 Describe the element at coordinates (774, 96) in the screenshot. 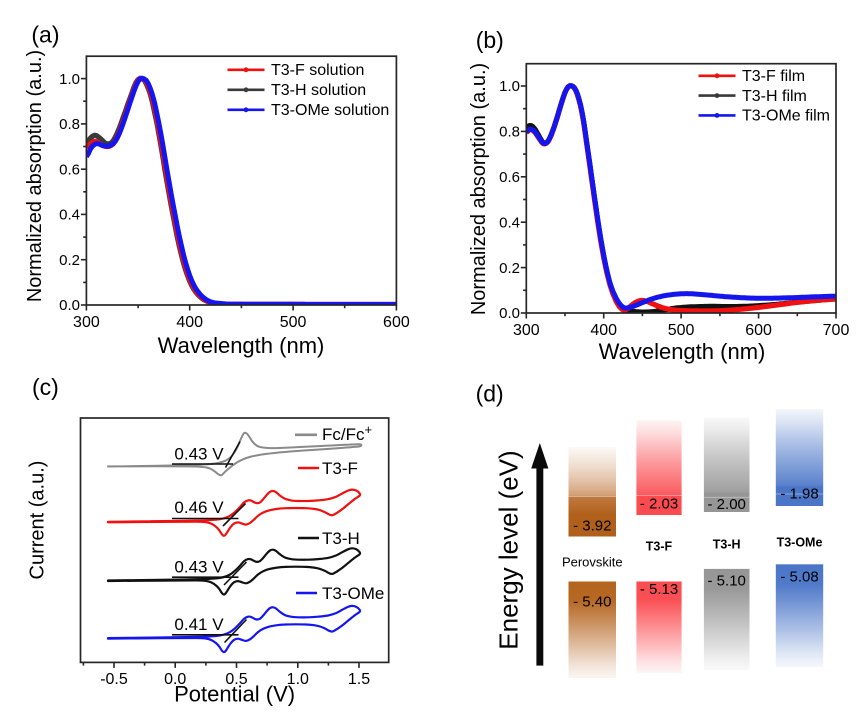

I see `svg-text: T3-H film` at that location.